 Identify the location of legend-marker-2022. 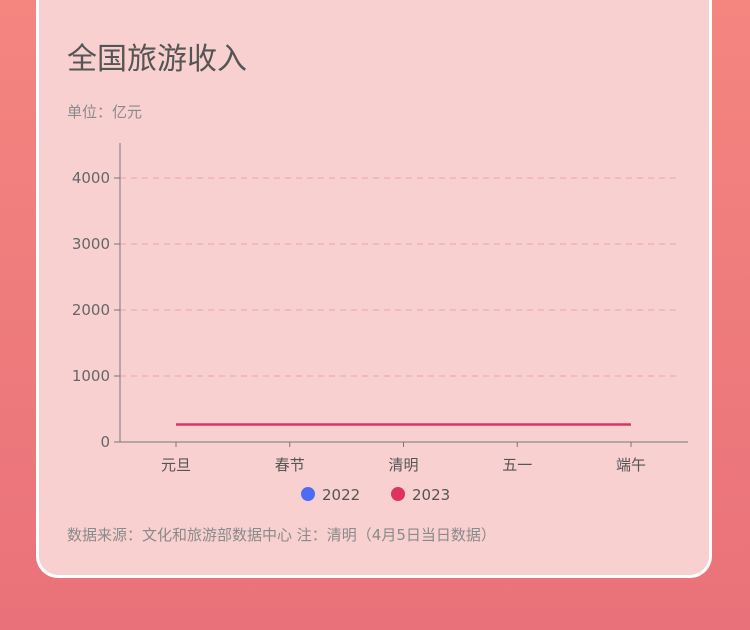
(308, 494).